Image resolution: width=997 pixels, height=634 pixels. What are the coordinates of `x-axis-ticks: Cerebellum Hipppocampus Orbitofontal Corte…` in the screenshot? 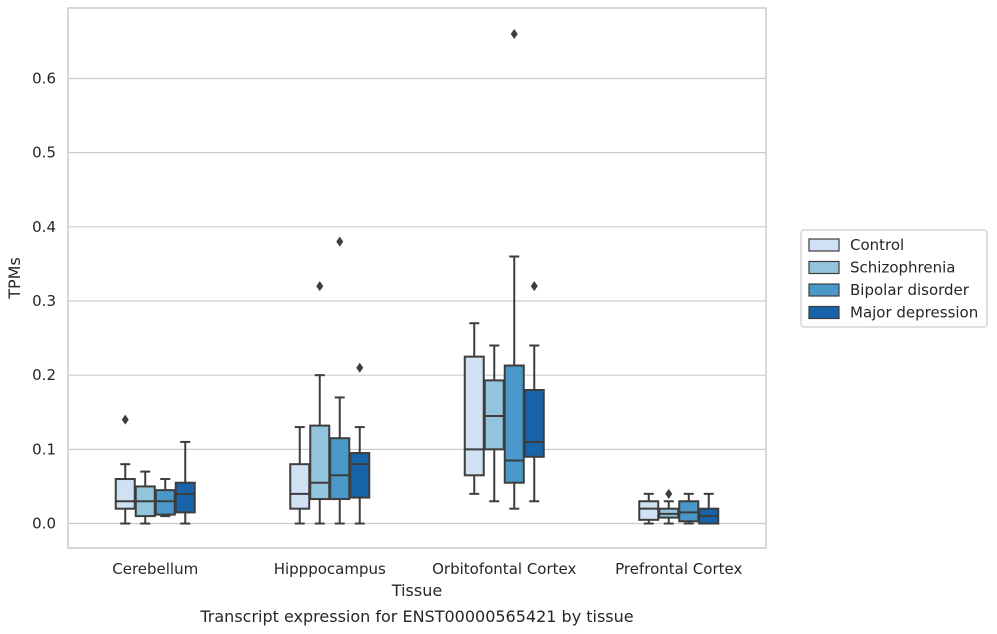 It's located at (427, 569).